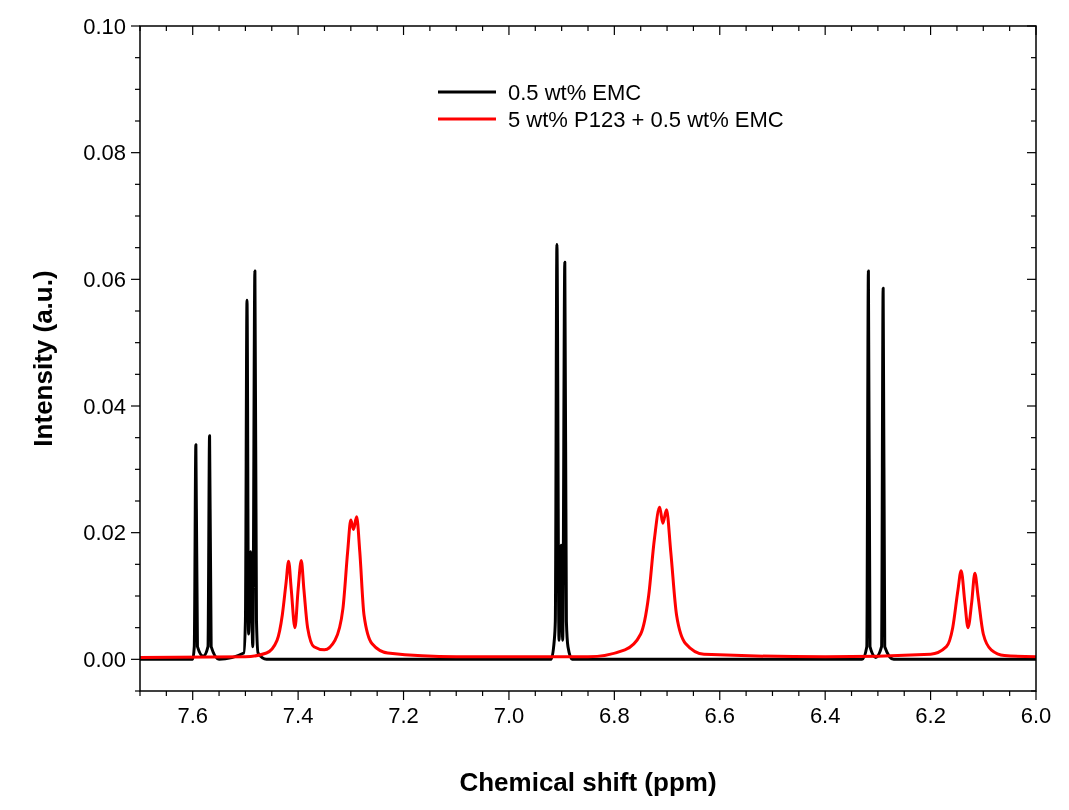  Describe the element at coordinates (720, 715) in the screenshot. I see `x-tick-label: 6.6` at that location.